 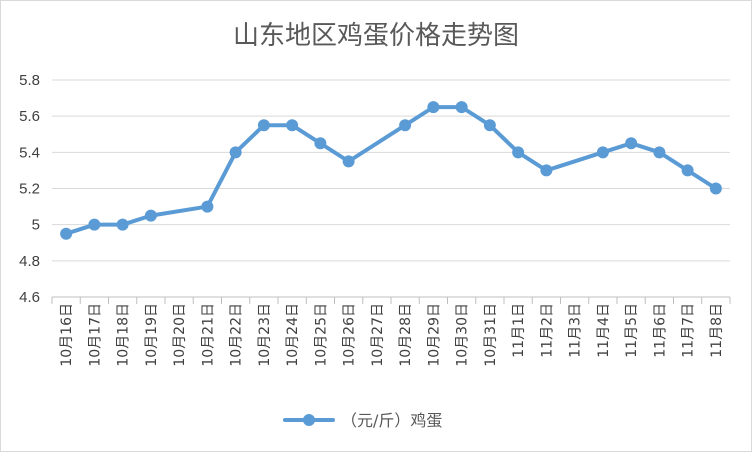 What do you see at coordinates (717, 330) in the screenshot?
I see `x-tick-label: 11月8日` at bounding box center [717, 330].